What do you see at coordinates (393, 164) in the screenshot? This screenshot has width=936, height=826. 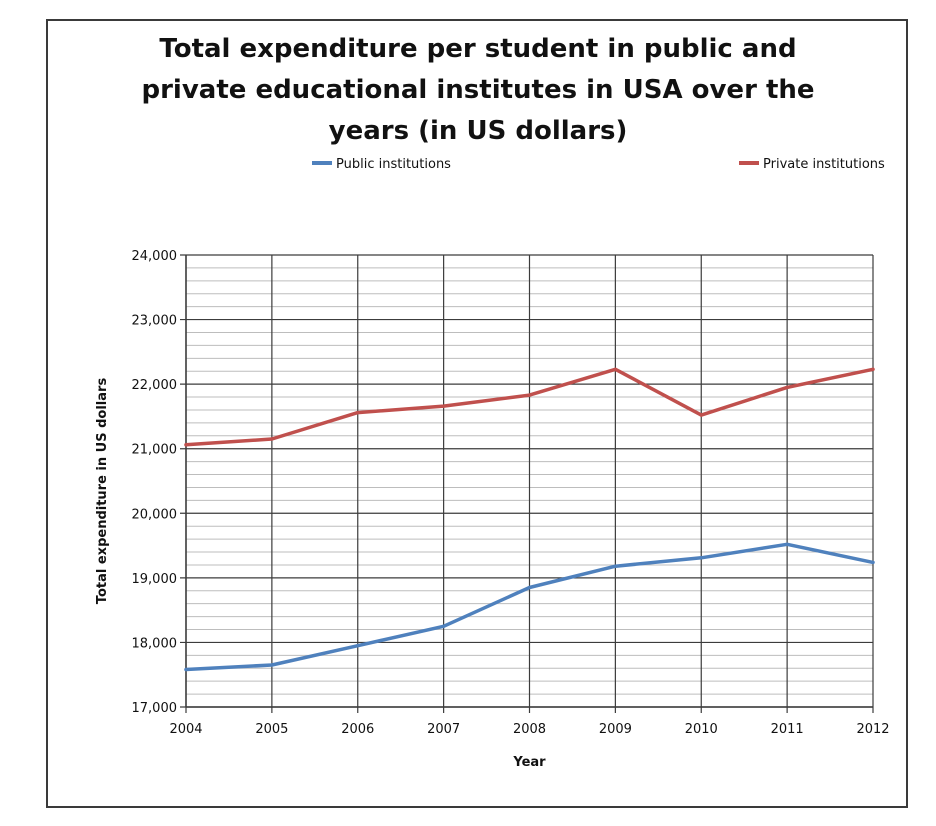 I see `legend-label-1: Public institutions` at bounding box center [393, 164].